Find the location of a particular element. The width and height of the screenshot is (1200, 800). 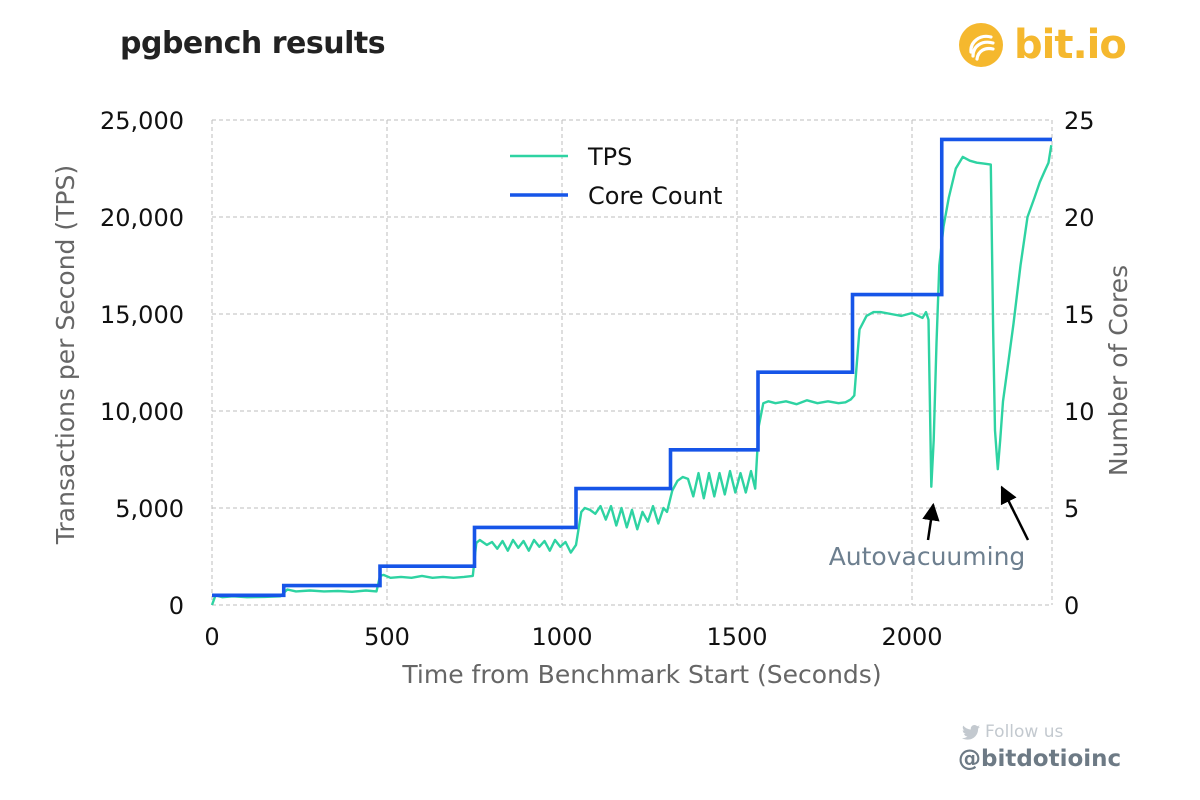

x-tick-label: 1500 is located at coordinates (736, 637).